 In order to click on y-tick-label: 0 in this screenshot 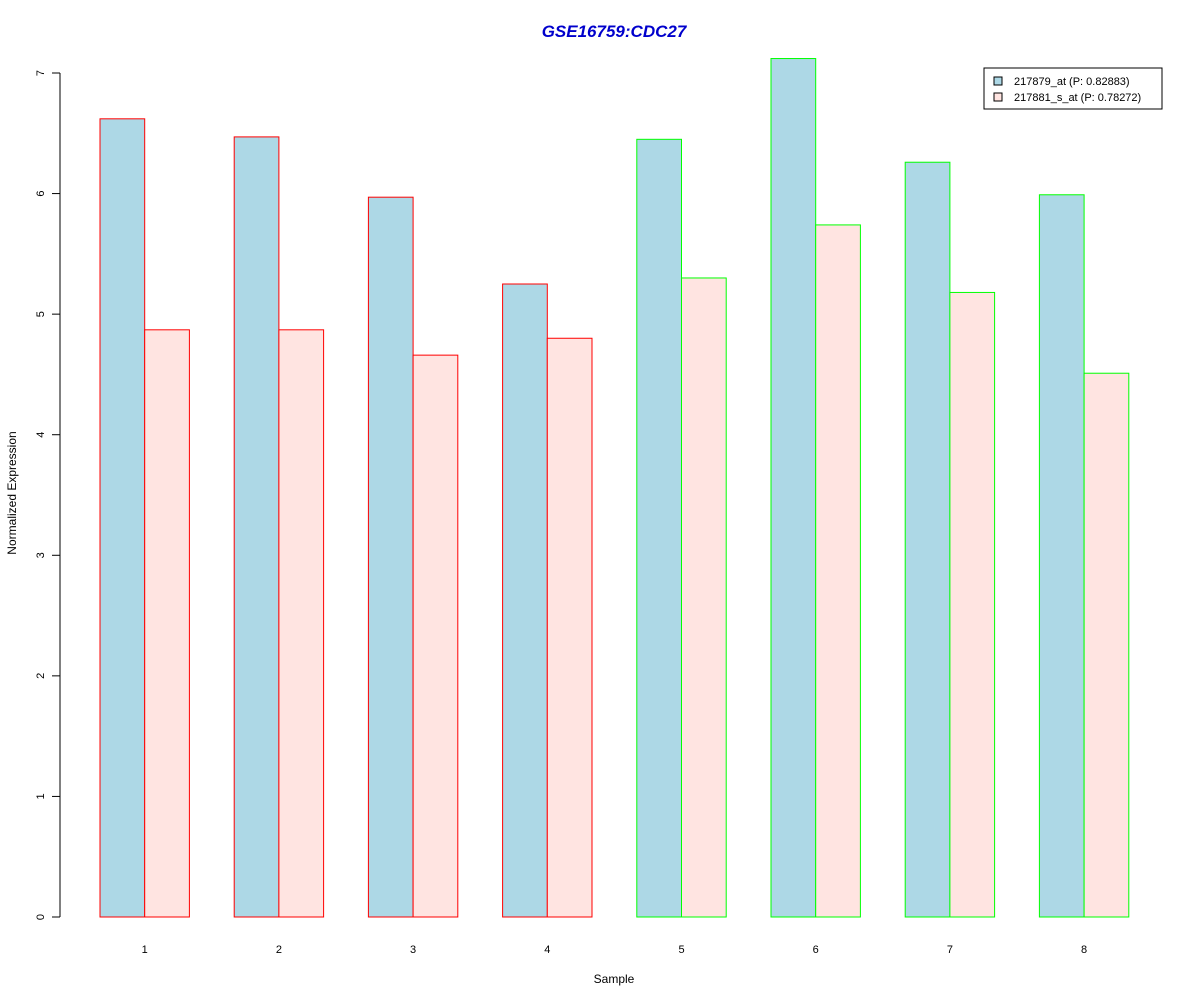, I will do `click(41, 917)`.